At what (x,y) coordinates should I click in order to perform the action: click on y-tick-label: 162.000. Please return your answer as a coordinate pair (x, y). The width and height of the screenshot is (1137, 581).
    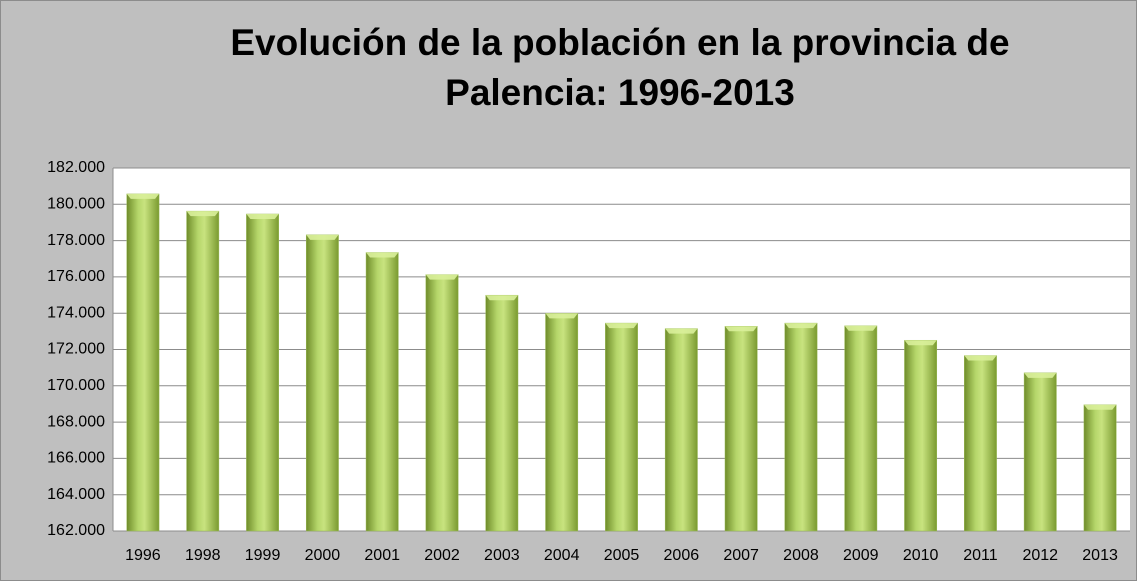
    Looking at the image, I should click on (76, 530).